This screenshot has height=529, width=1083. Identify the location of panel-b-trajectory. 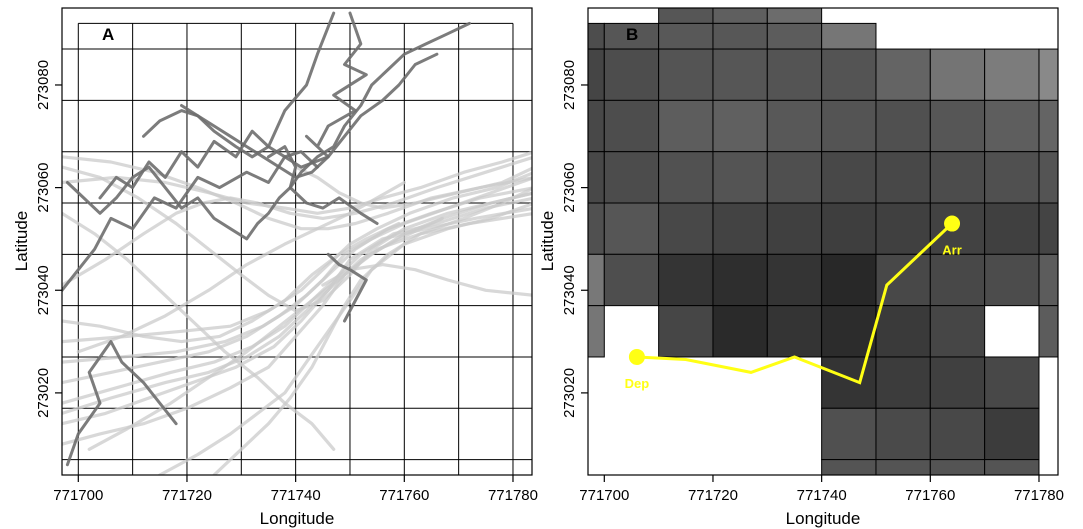
(794, 300).